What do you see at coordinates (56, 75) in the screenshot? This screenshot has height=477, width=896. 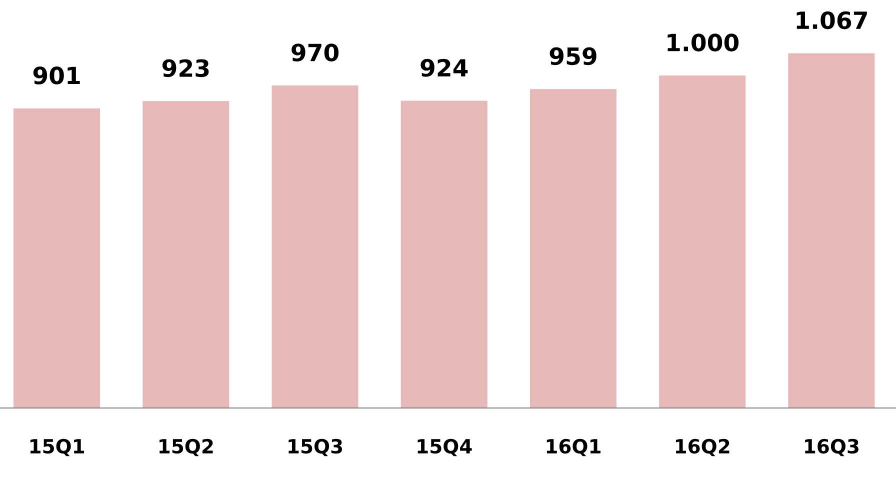 I see `data-label: 901` at bounding box center [56, 75].